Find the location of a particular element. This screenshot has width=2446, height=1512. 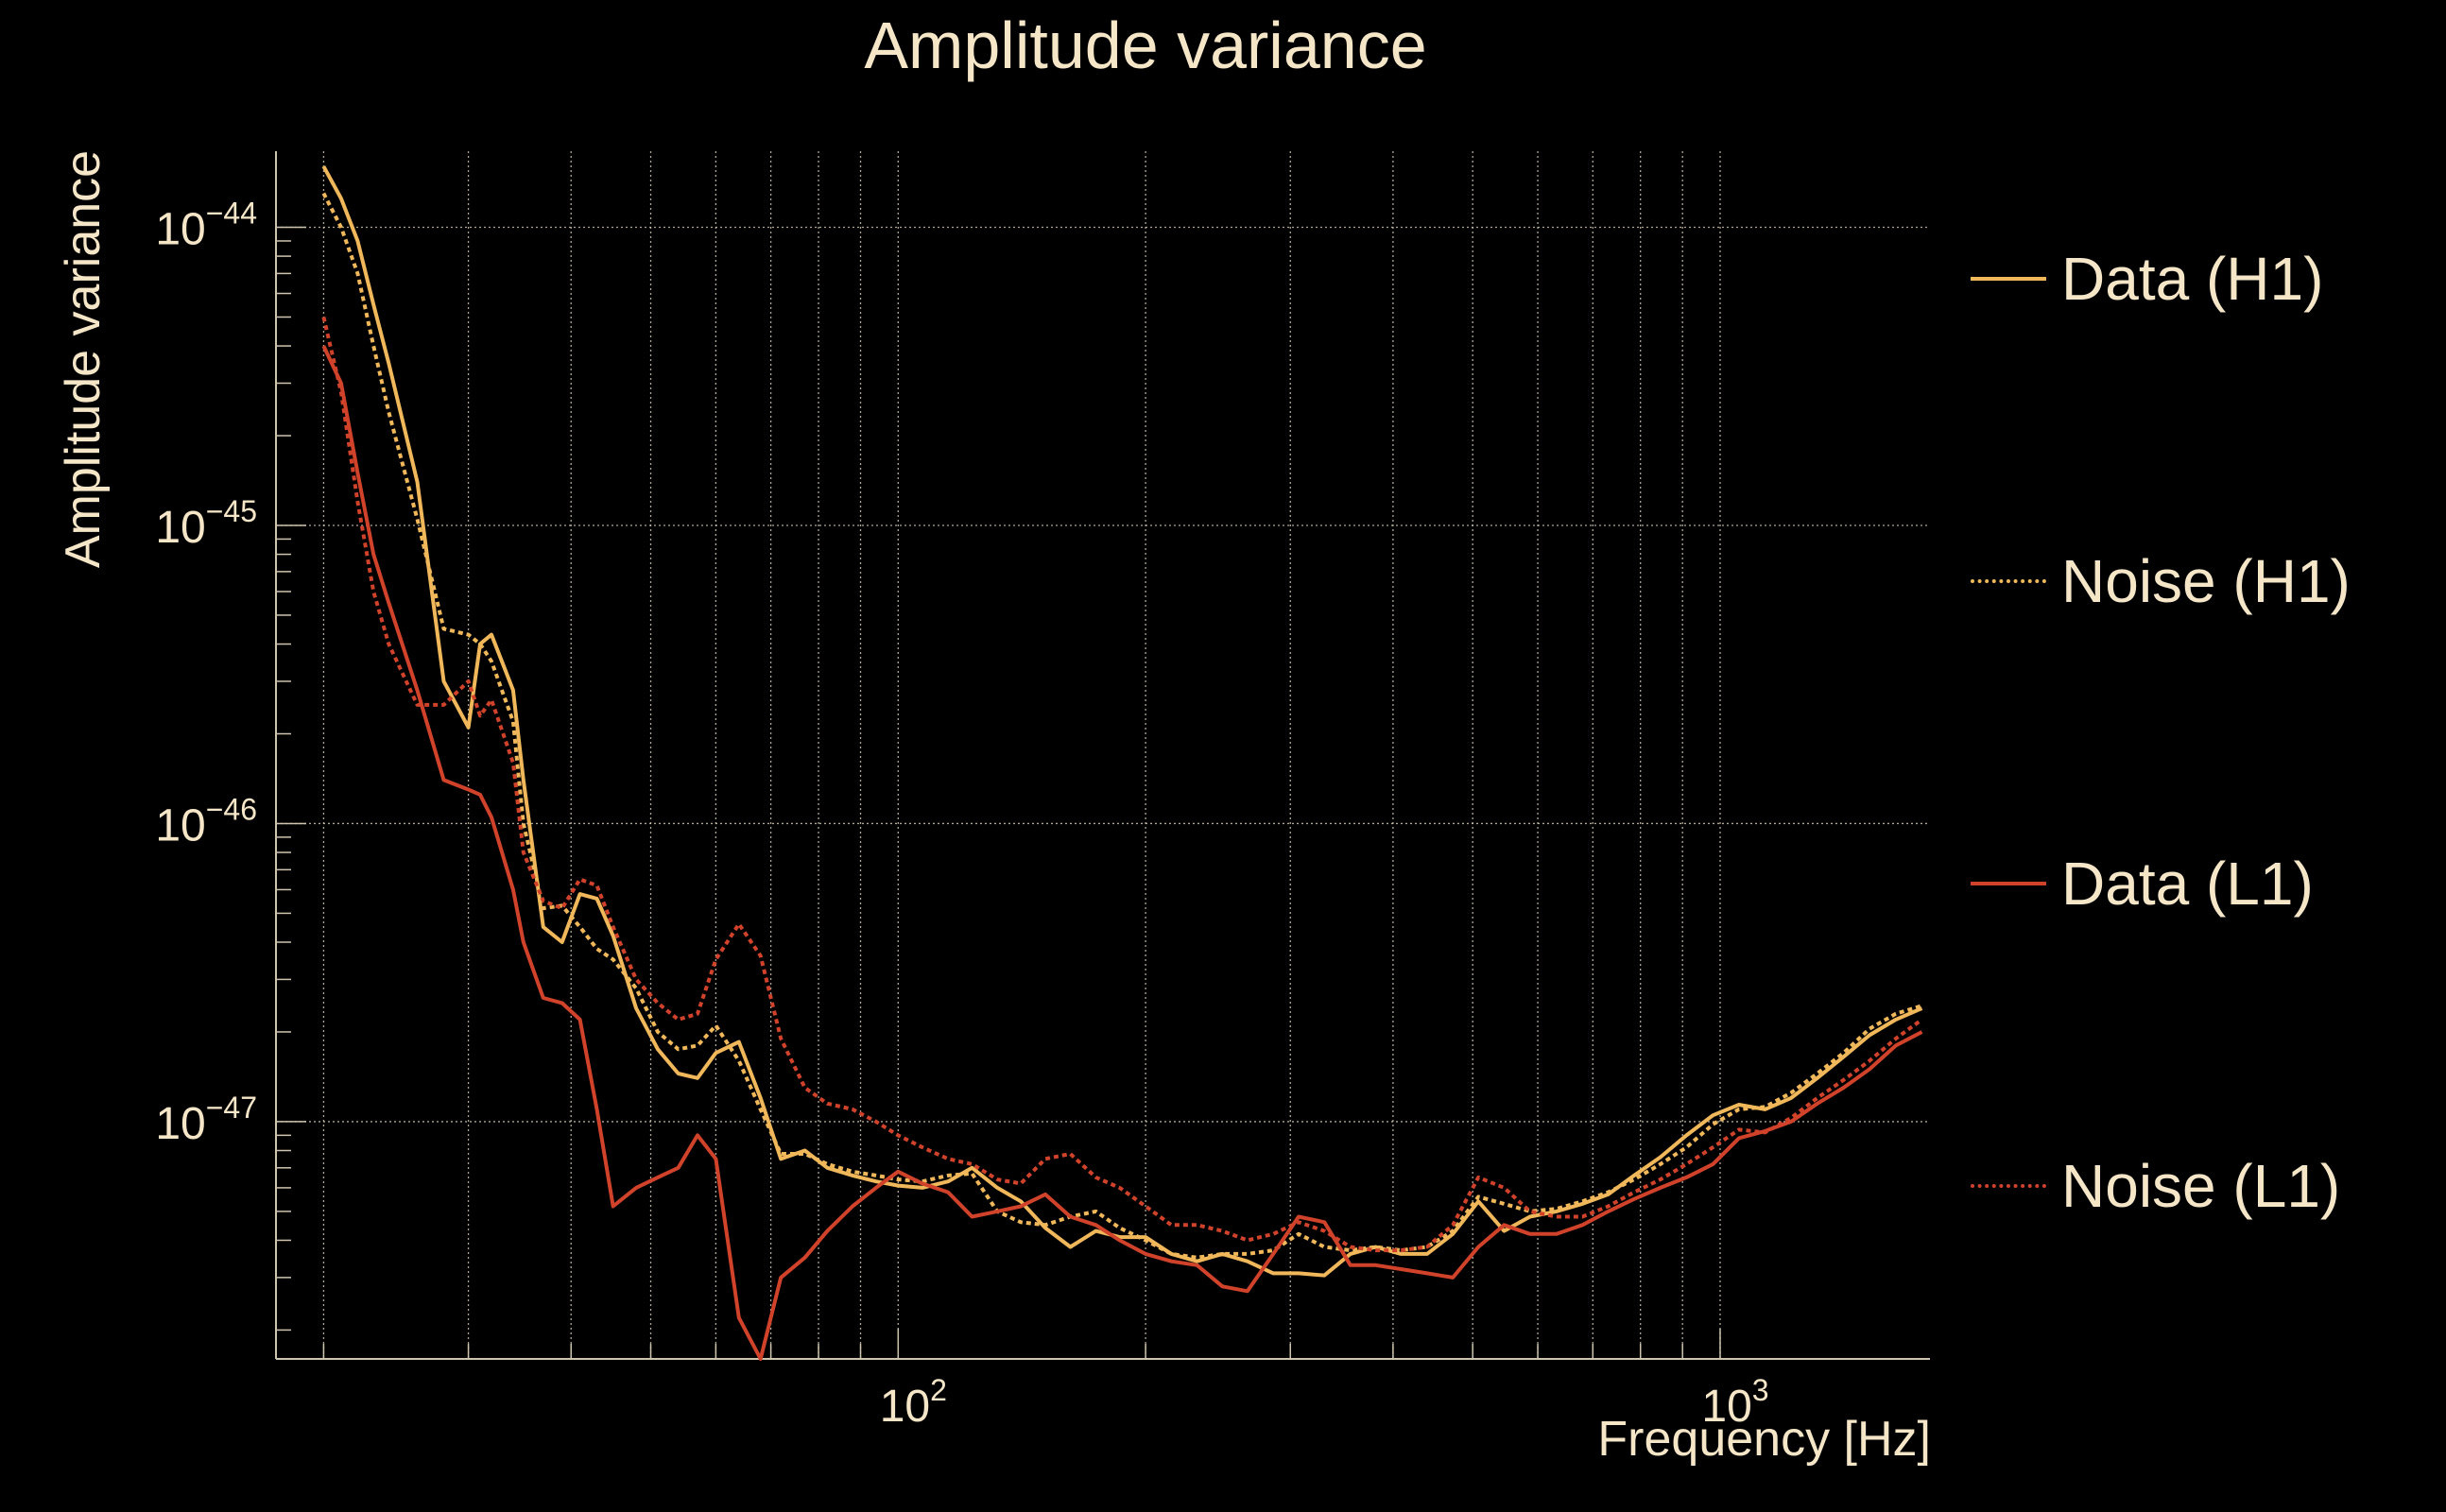

x-axis-label: Frequency [Hz] is located at coordinates (1764, 1439).